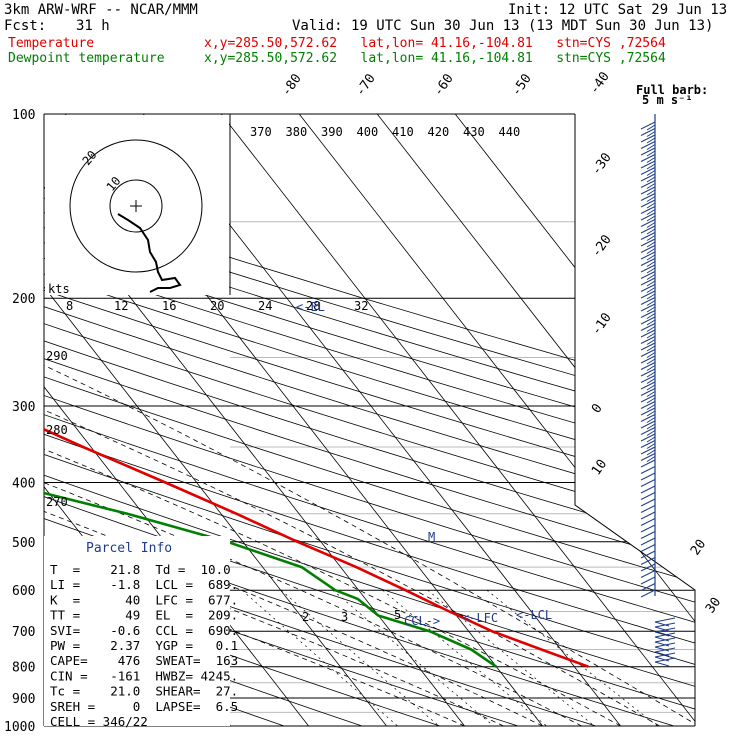 The image size is (740, 740). Describe the element at coordinates (144, 615) in the screenshot. I see `parcel-row: TT = 49 EL = 209.` at that location.